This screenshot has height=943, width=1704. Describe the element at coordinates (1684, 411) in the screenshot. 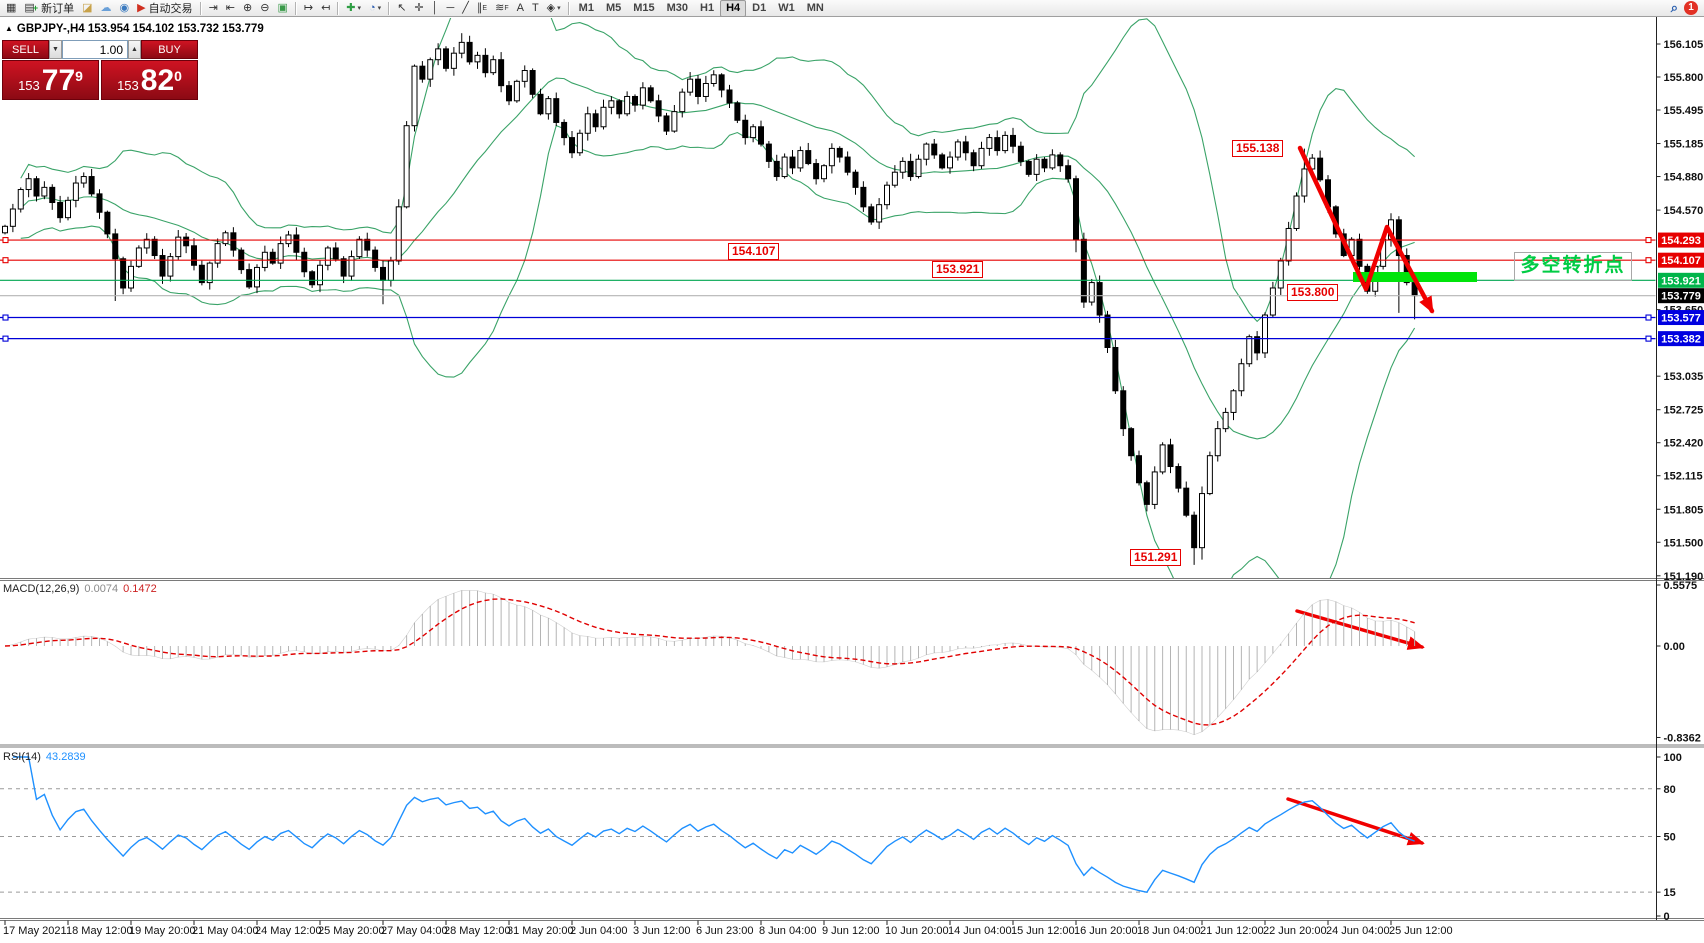

I see `svg-text: 152.725` at that location.